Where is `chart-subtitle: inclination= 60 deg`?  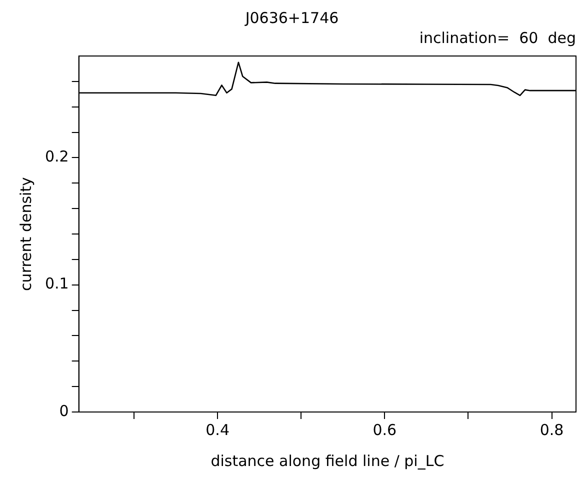
chart-subtitle: inclination= 60 deg is located at coordinates (497, 37).